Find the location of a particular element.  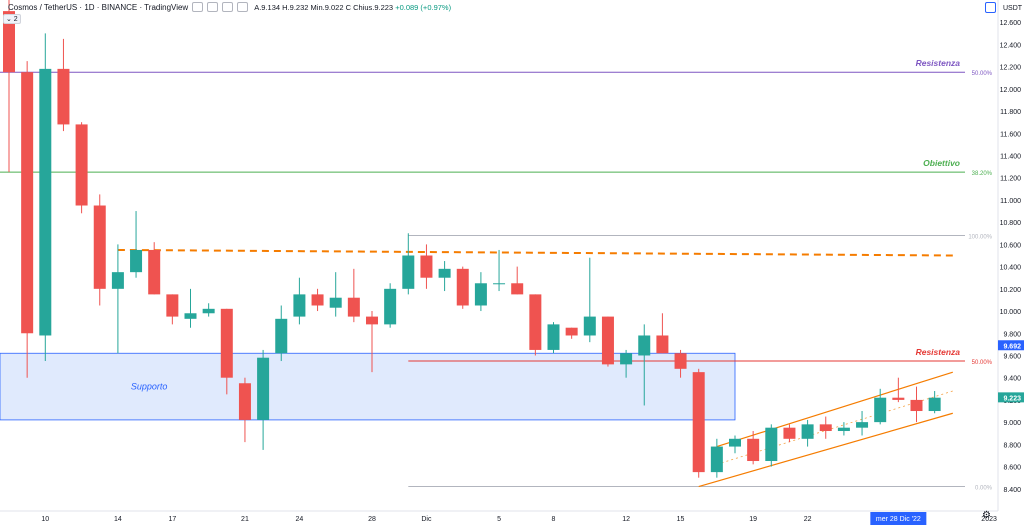

more-icon is located at coordinates (243, 7).